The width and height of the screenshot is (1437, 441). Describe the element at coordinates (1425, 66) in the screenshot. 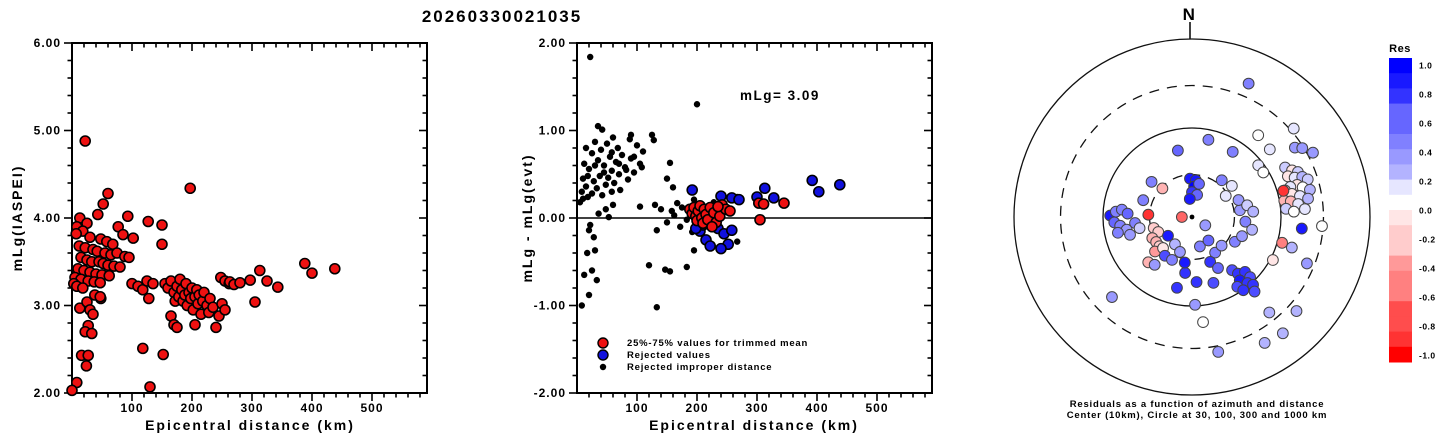

I see `colorbar-tick-label: 1.0` at that location.